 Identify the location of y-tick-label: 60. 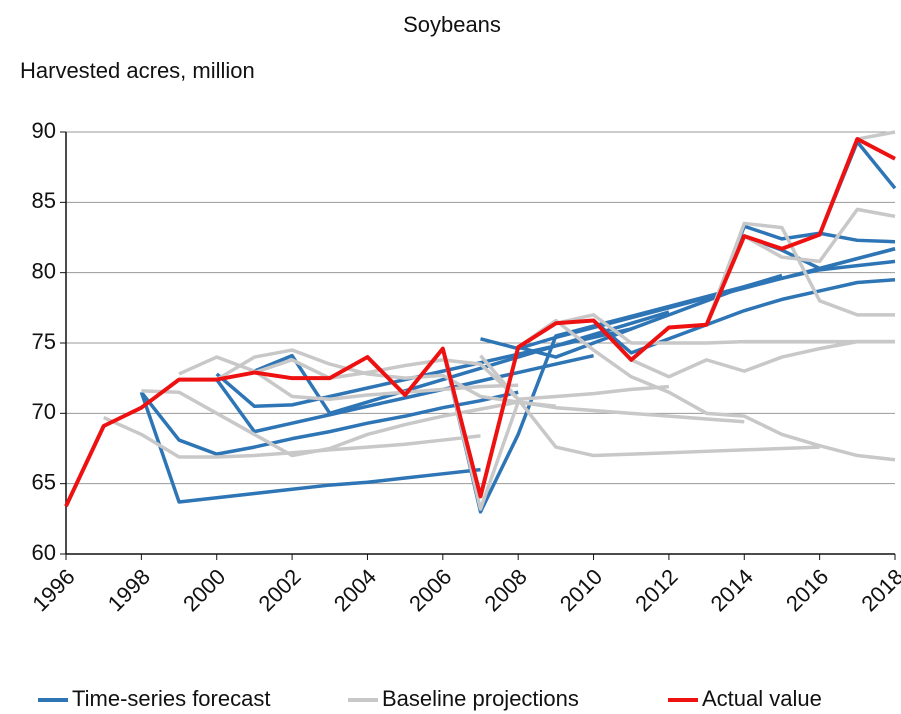
(44, 552).